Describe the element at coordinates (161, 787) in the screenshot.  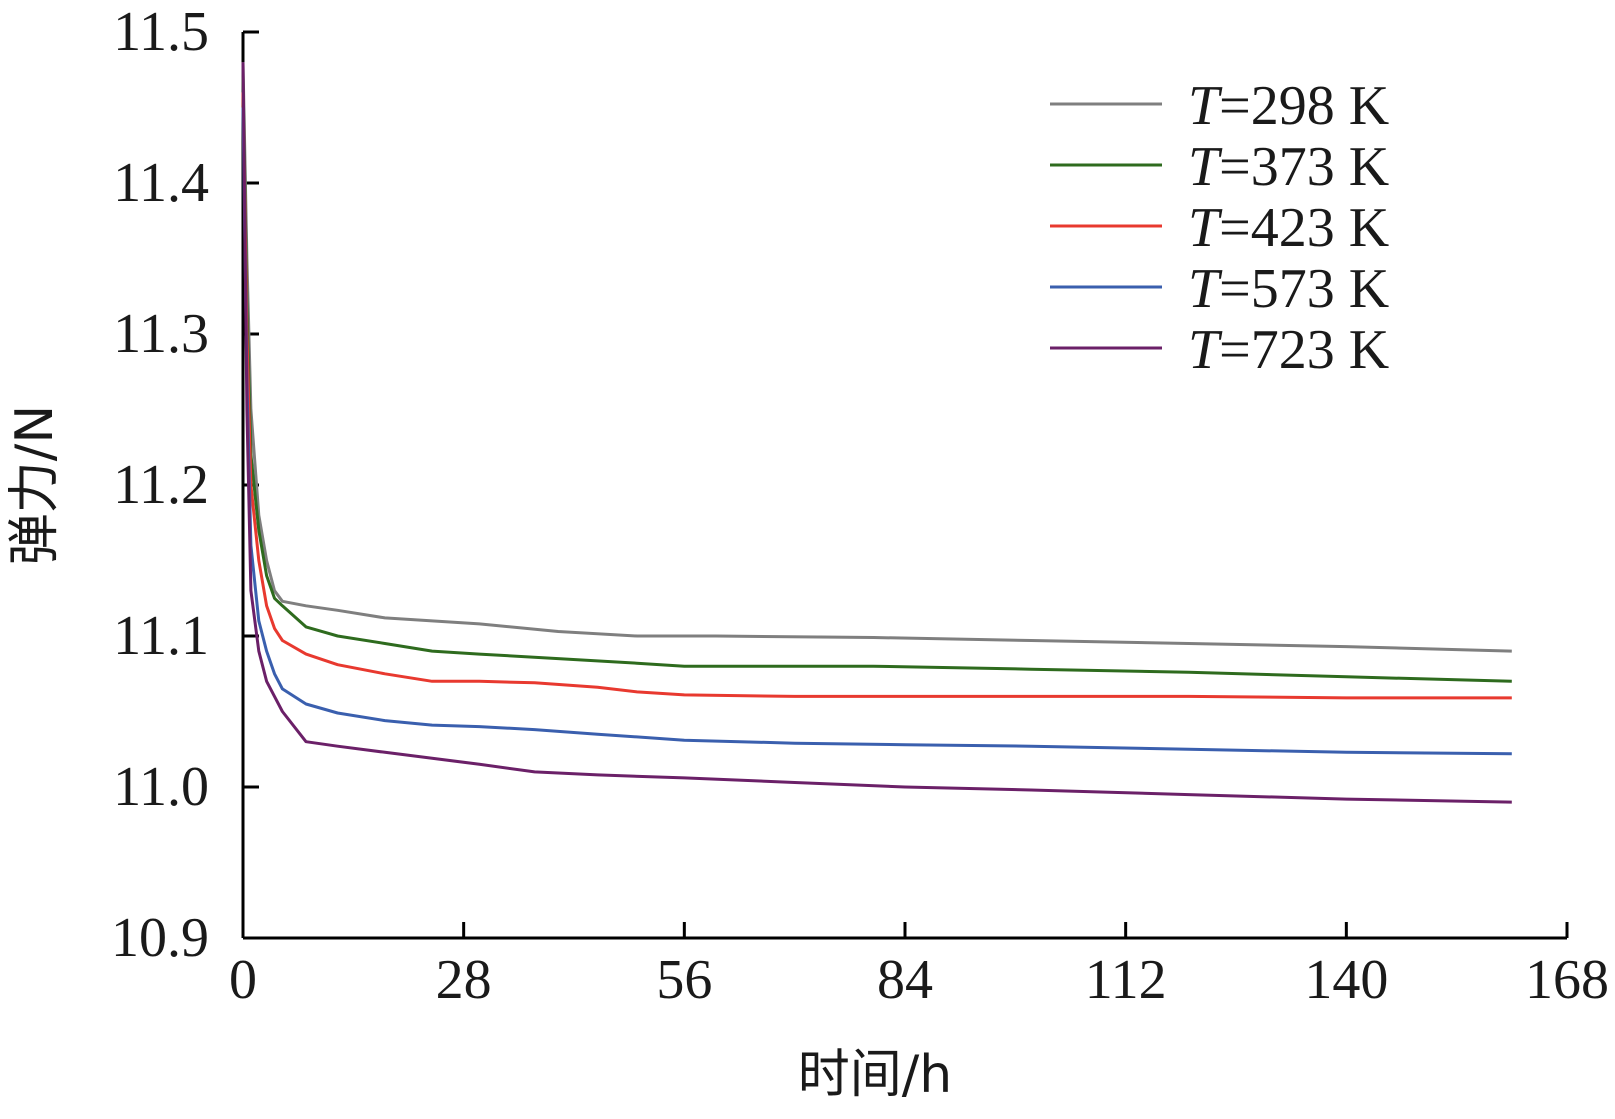
I see `y-tick-label: 11.0` at that location.